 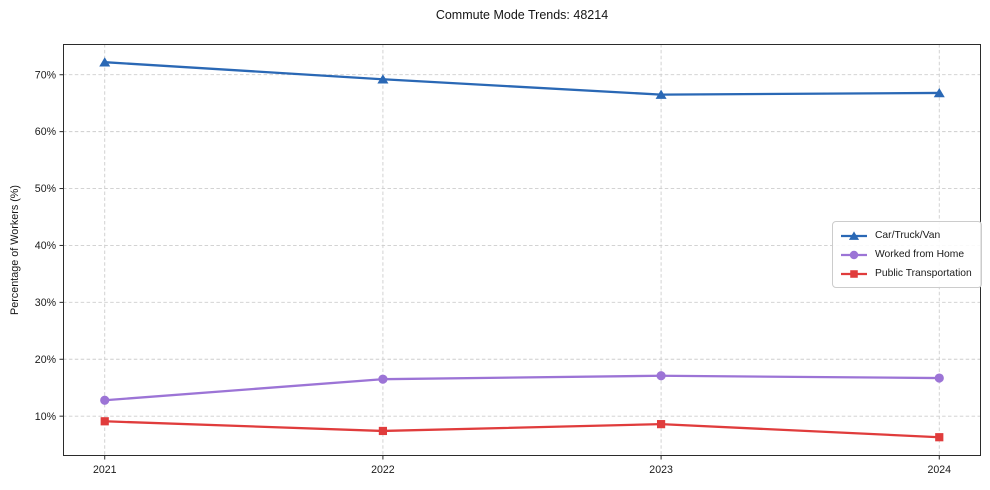 I want to click on x-tick-label: 2023, so click(x=661, y=470).